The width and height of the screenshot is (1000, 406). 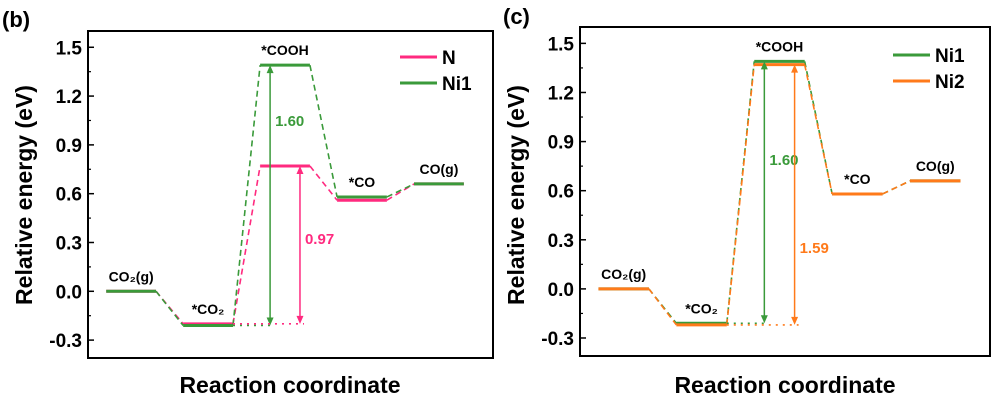 What do you see at coordinates (319, 239) in the screenshot?
I see `barrier-value-label: 0.97` at bounding box center [319, 239].